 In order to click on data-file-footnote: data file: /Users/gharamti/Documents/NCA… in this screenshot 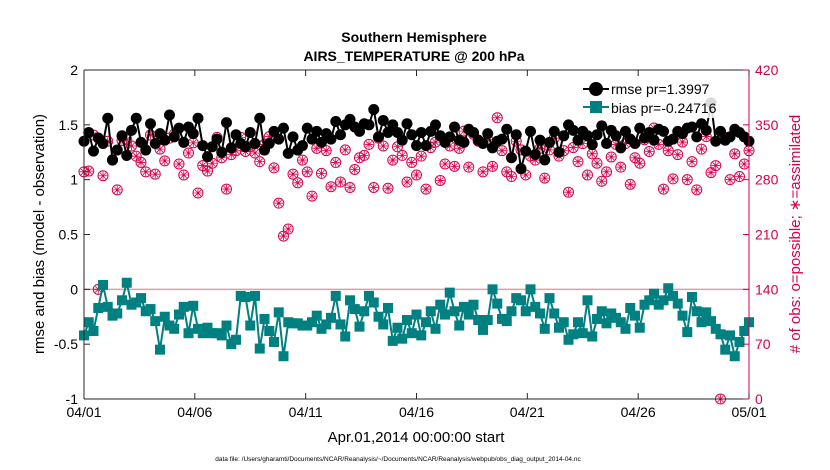, I will do `click(398, 459)`.